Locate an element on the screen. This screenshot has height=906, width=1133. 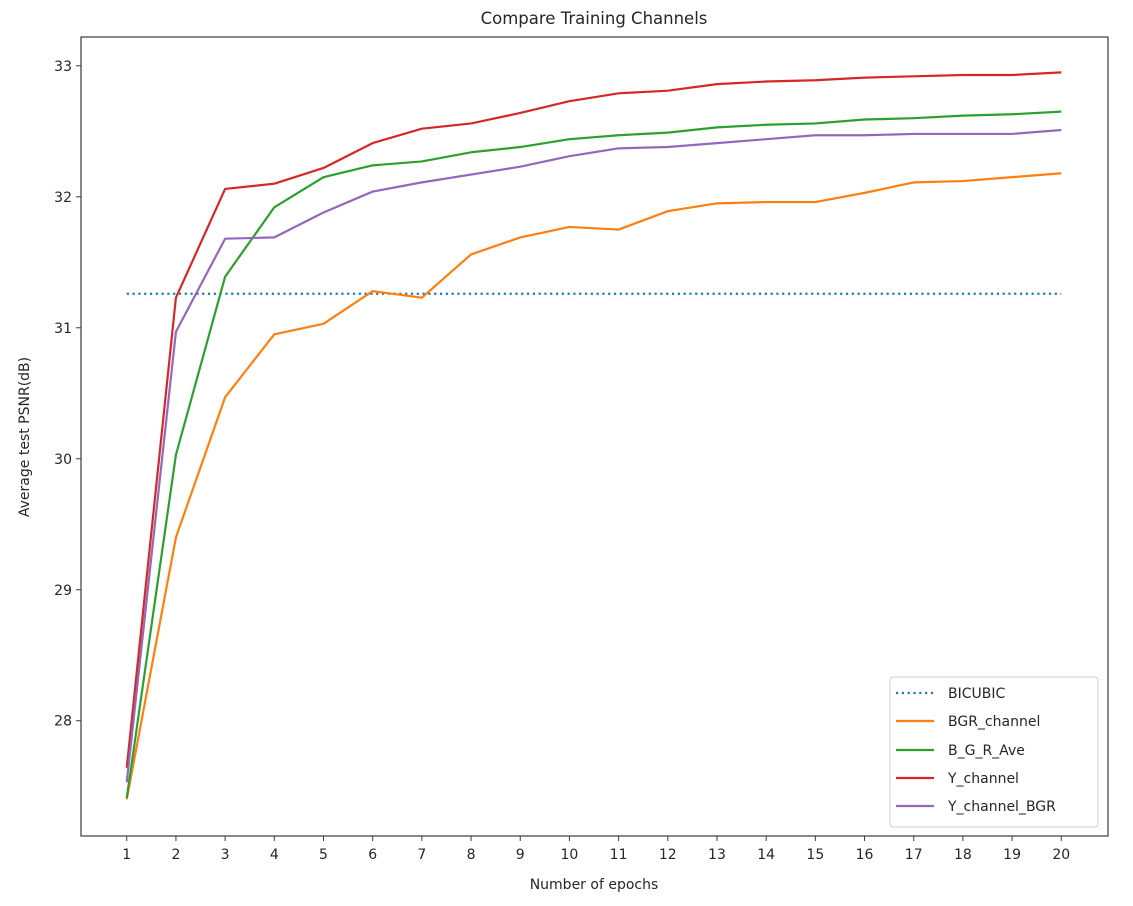
x-tick-label: 7 is located at coordinates (421, 855).